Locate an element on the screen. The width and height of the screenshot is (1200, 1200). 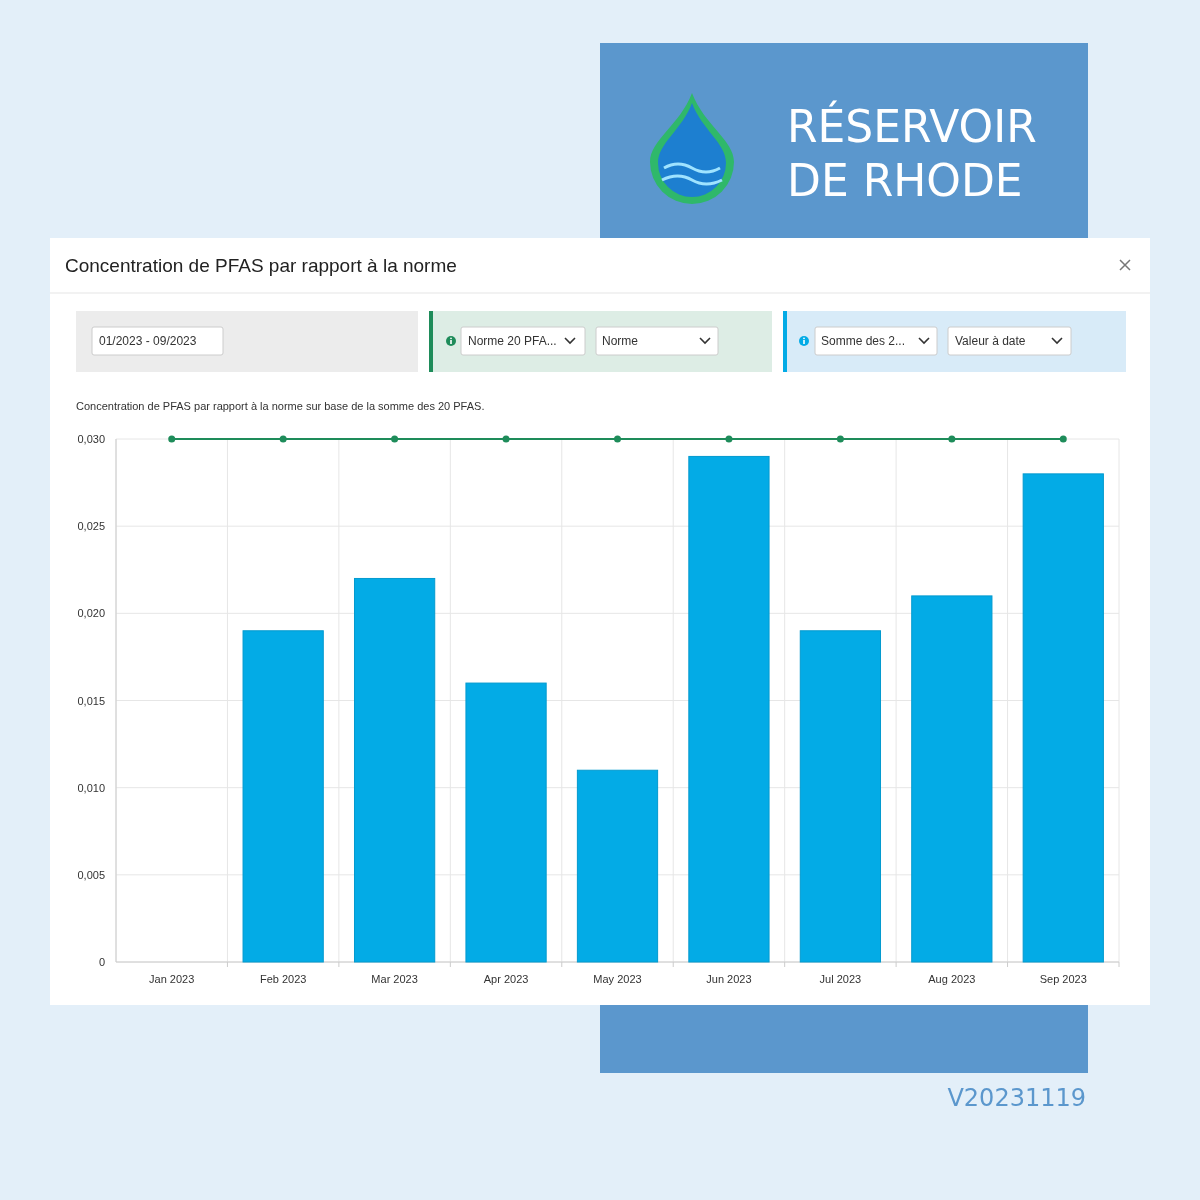
y-tick-label: 0,010 is located at coordinates (91, 787).